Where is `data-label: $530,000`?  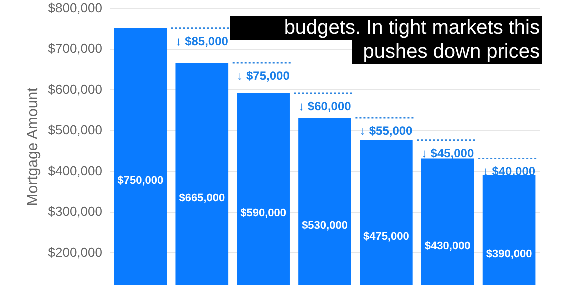
data-label: $530,000 is located at coordinates (325, 226).